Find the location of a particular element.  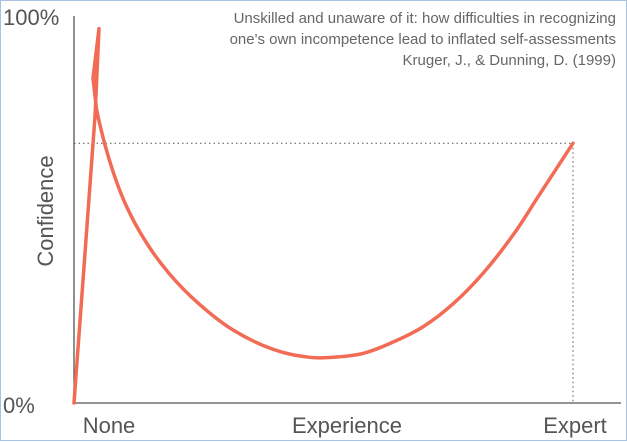

y-tick-label-max: 100% is located at coordinates (31, 17).